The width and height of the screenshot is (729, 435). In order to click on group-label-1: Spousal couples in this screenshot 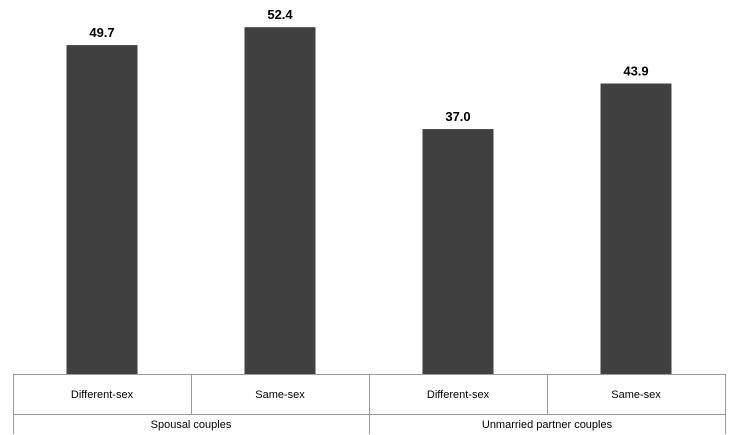, I will do `click(191, 425)`.